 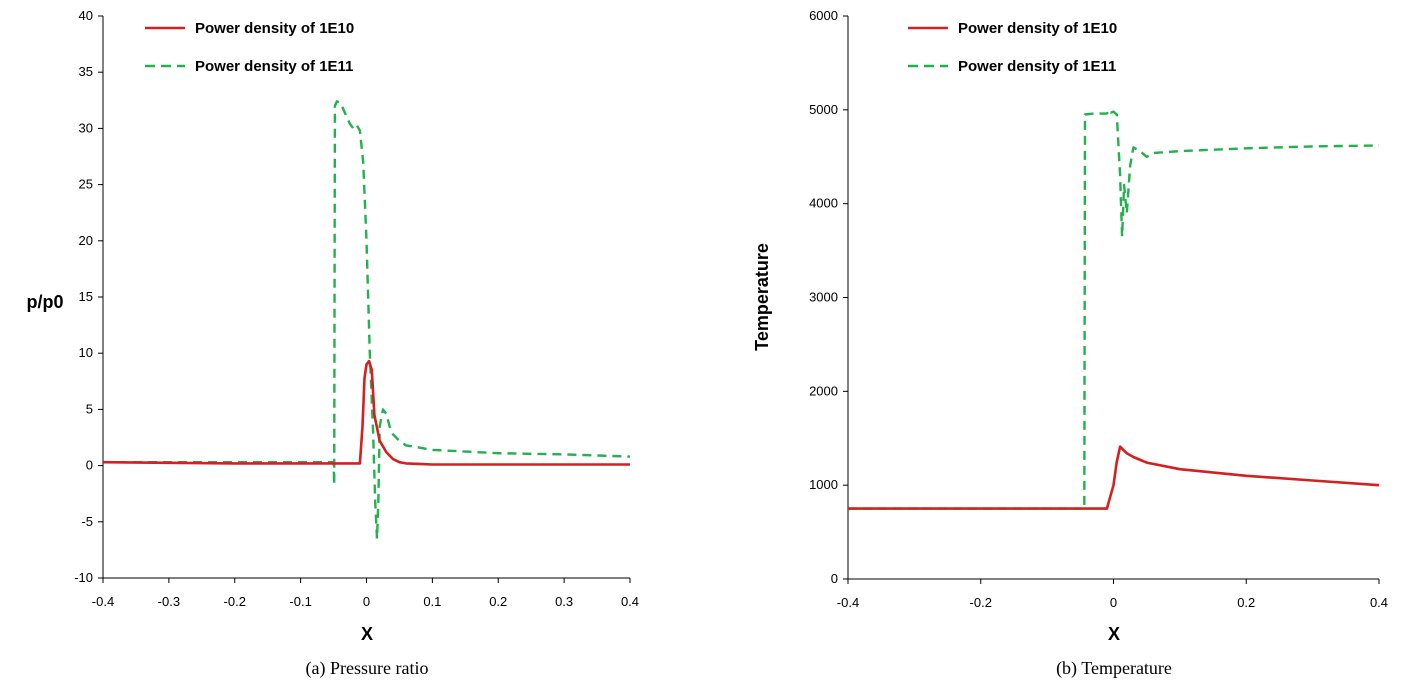 What do you see at coordinates (823, 390) in the screenshot?
I see `y-tick-label: 2000` at bounding box center [823, 390].